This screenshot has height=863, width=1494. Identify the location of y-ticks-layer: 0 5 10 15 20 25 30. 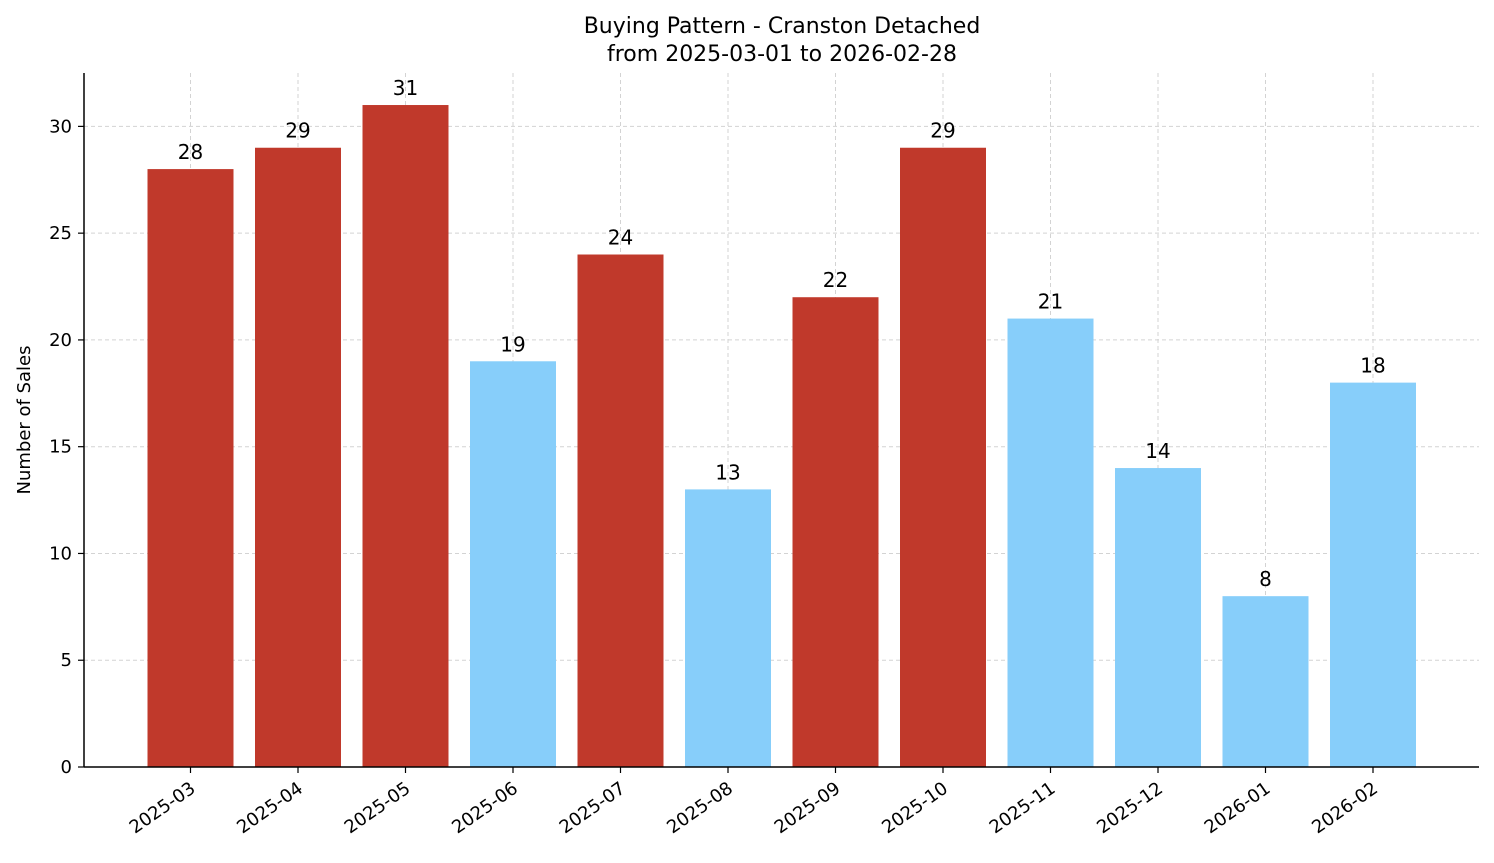
(66, 447).